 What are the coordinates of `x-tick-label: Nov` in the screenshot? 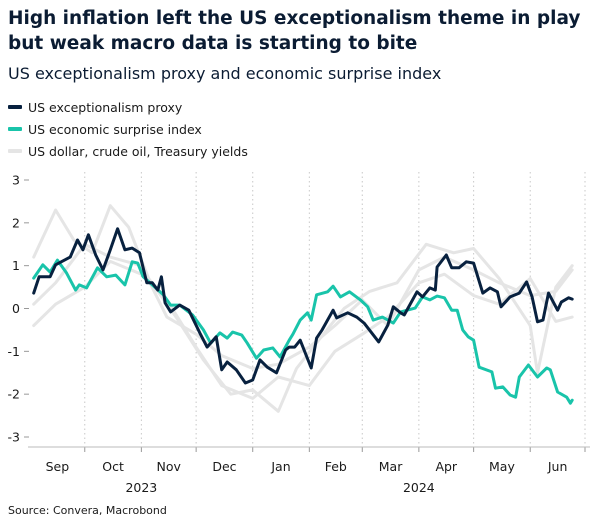 It's located at (169, 466).